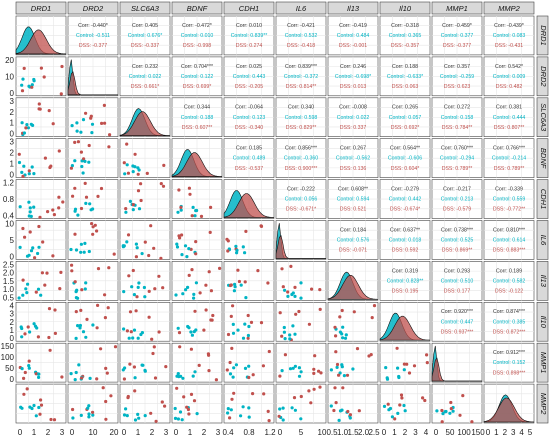 Image resolution: width=550 pixels, height=439 pixels. Describe the element at coordinates (249, 36) in the screenshot. I see `correlation-text: Control: 0.839**` at that location.